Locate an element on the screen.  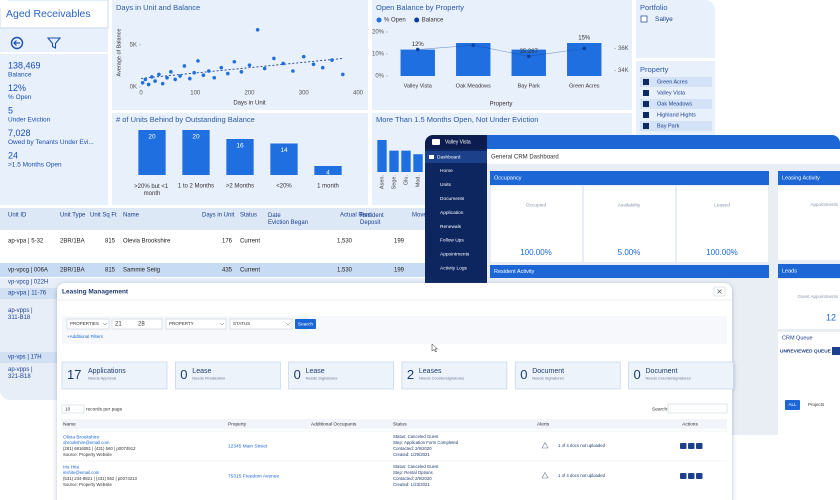
card-title: Leases is located at coordinates (430, 371).